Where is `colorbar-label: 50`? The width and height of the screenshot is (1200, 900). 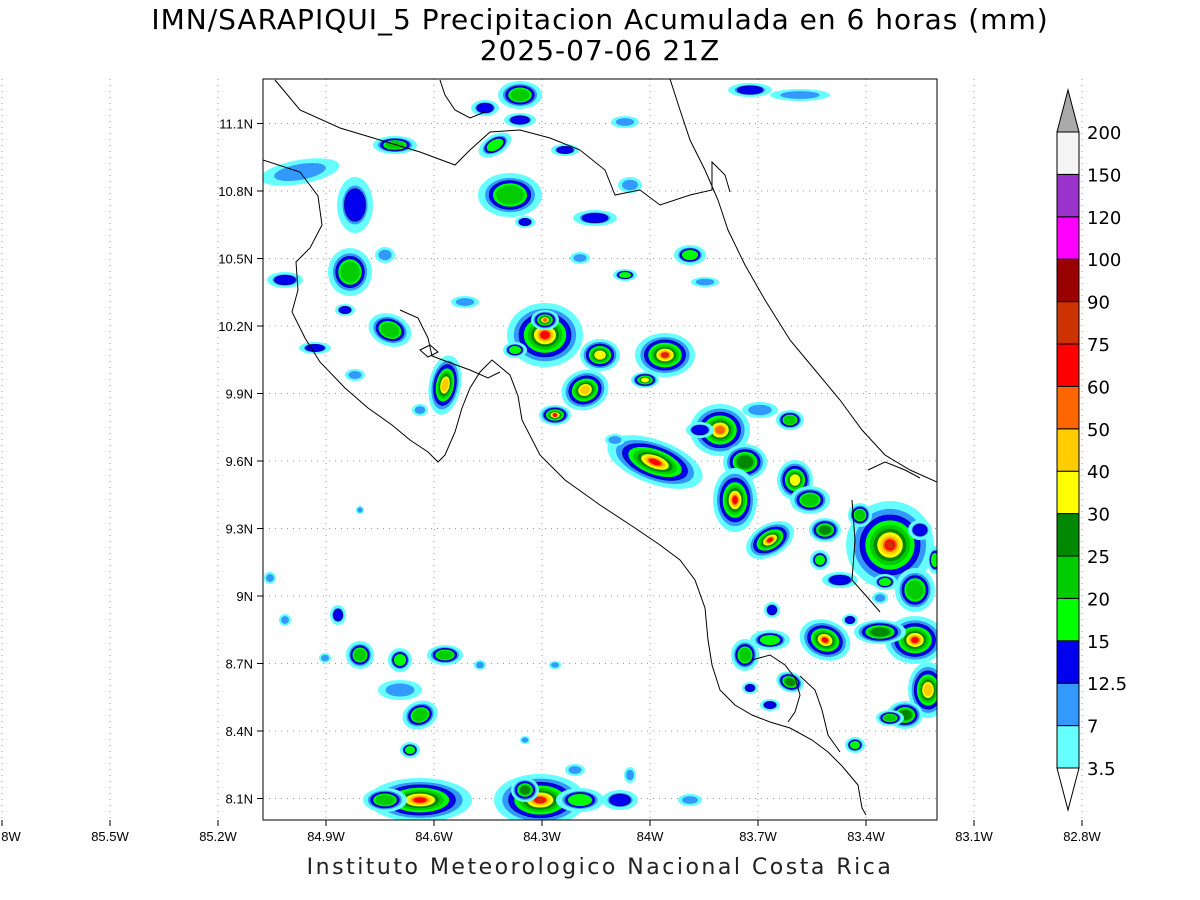
colorbar-label: 50 is located at coordinates (1098, 430).